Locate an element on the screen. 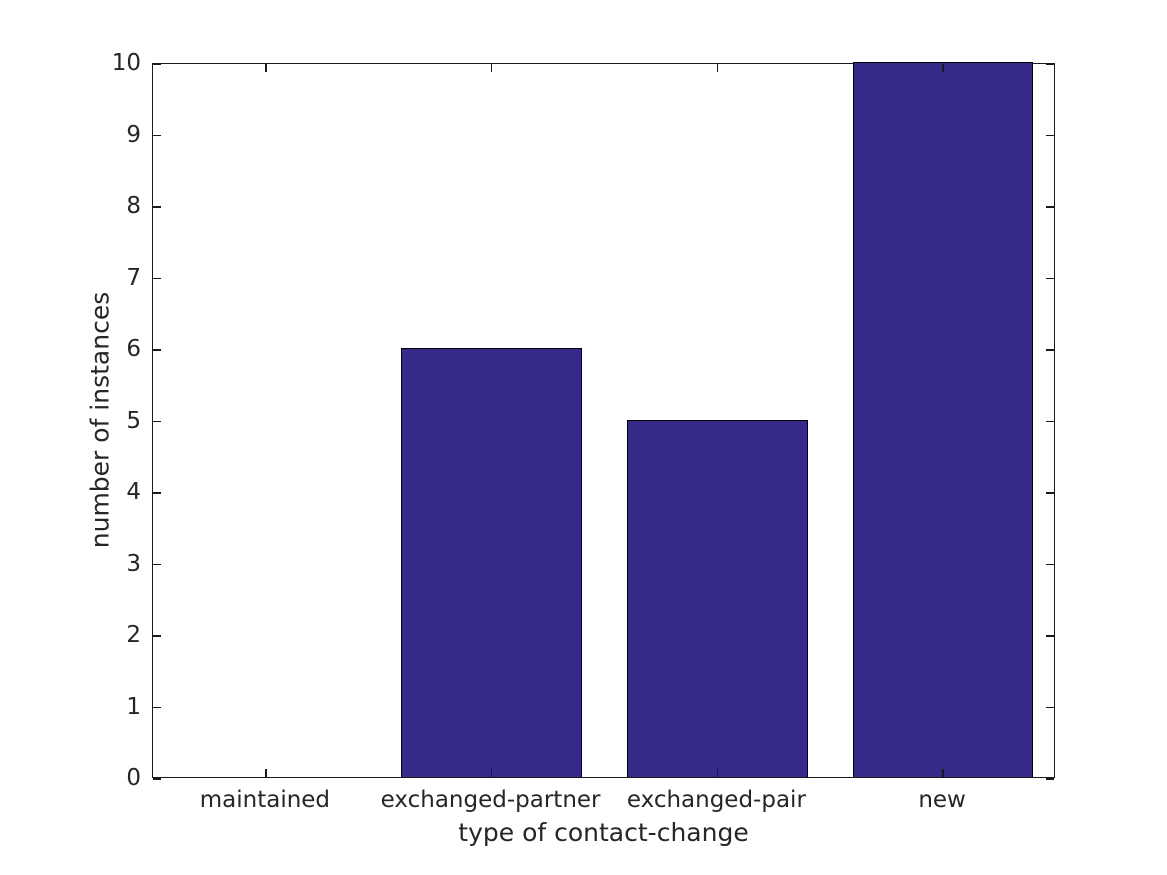 The width and height of the screenshot is (1167, 875). y-tick-label-8: 8 is located at coordinates (133, 206).